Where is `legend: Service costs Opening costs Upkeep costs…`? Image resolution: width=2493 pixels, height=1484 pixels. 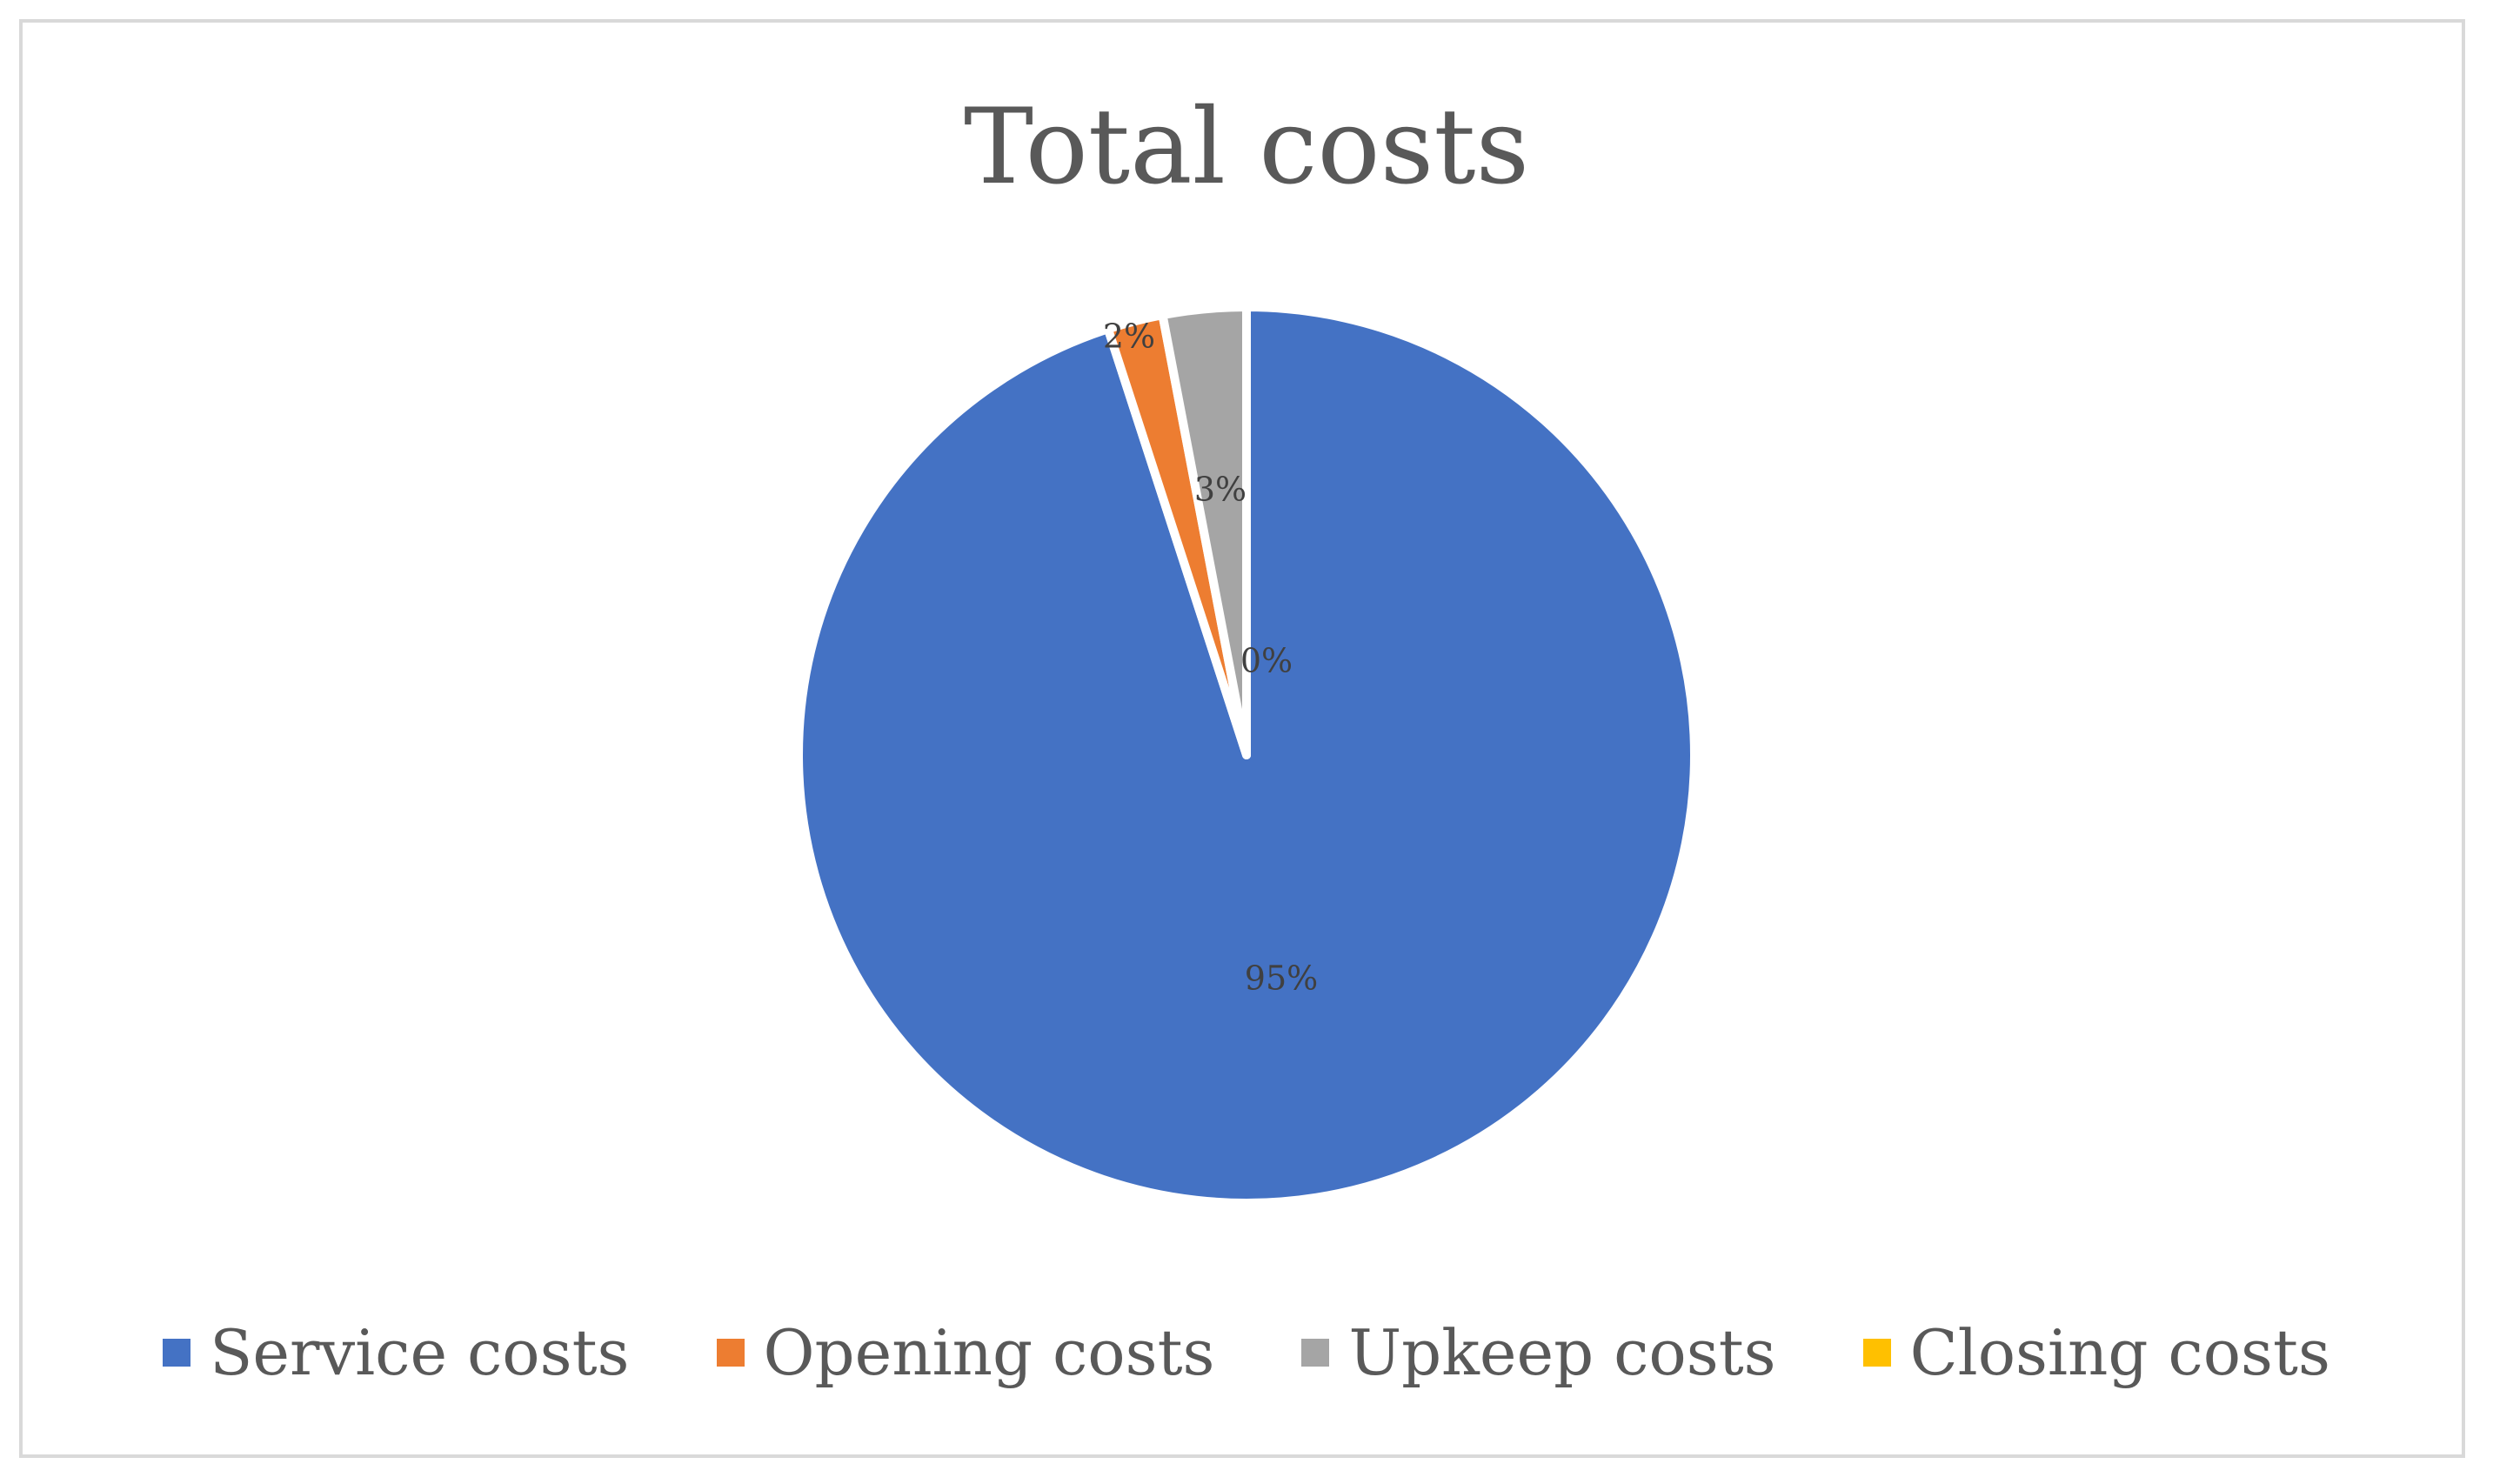 legend: Service costs Opening costs Upkeep costs… is located at coordinates (1246, 1353).